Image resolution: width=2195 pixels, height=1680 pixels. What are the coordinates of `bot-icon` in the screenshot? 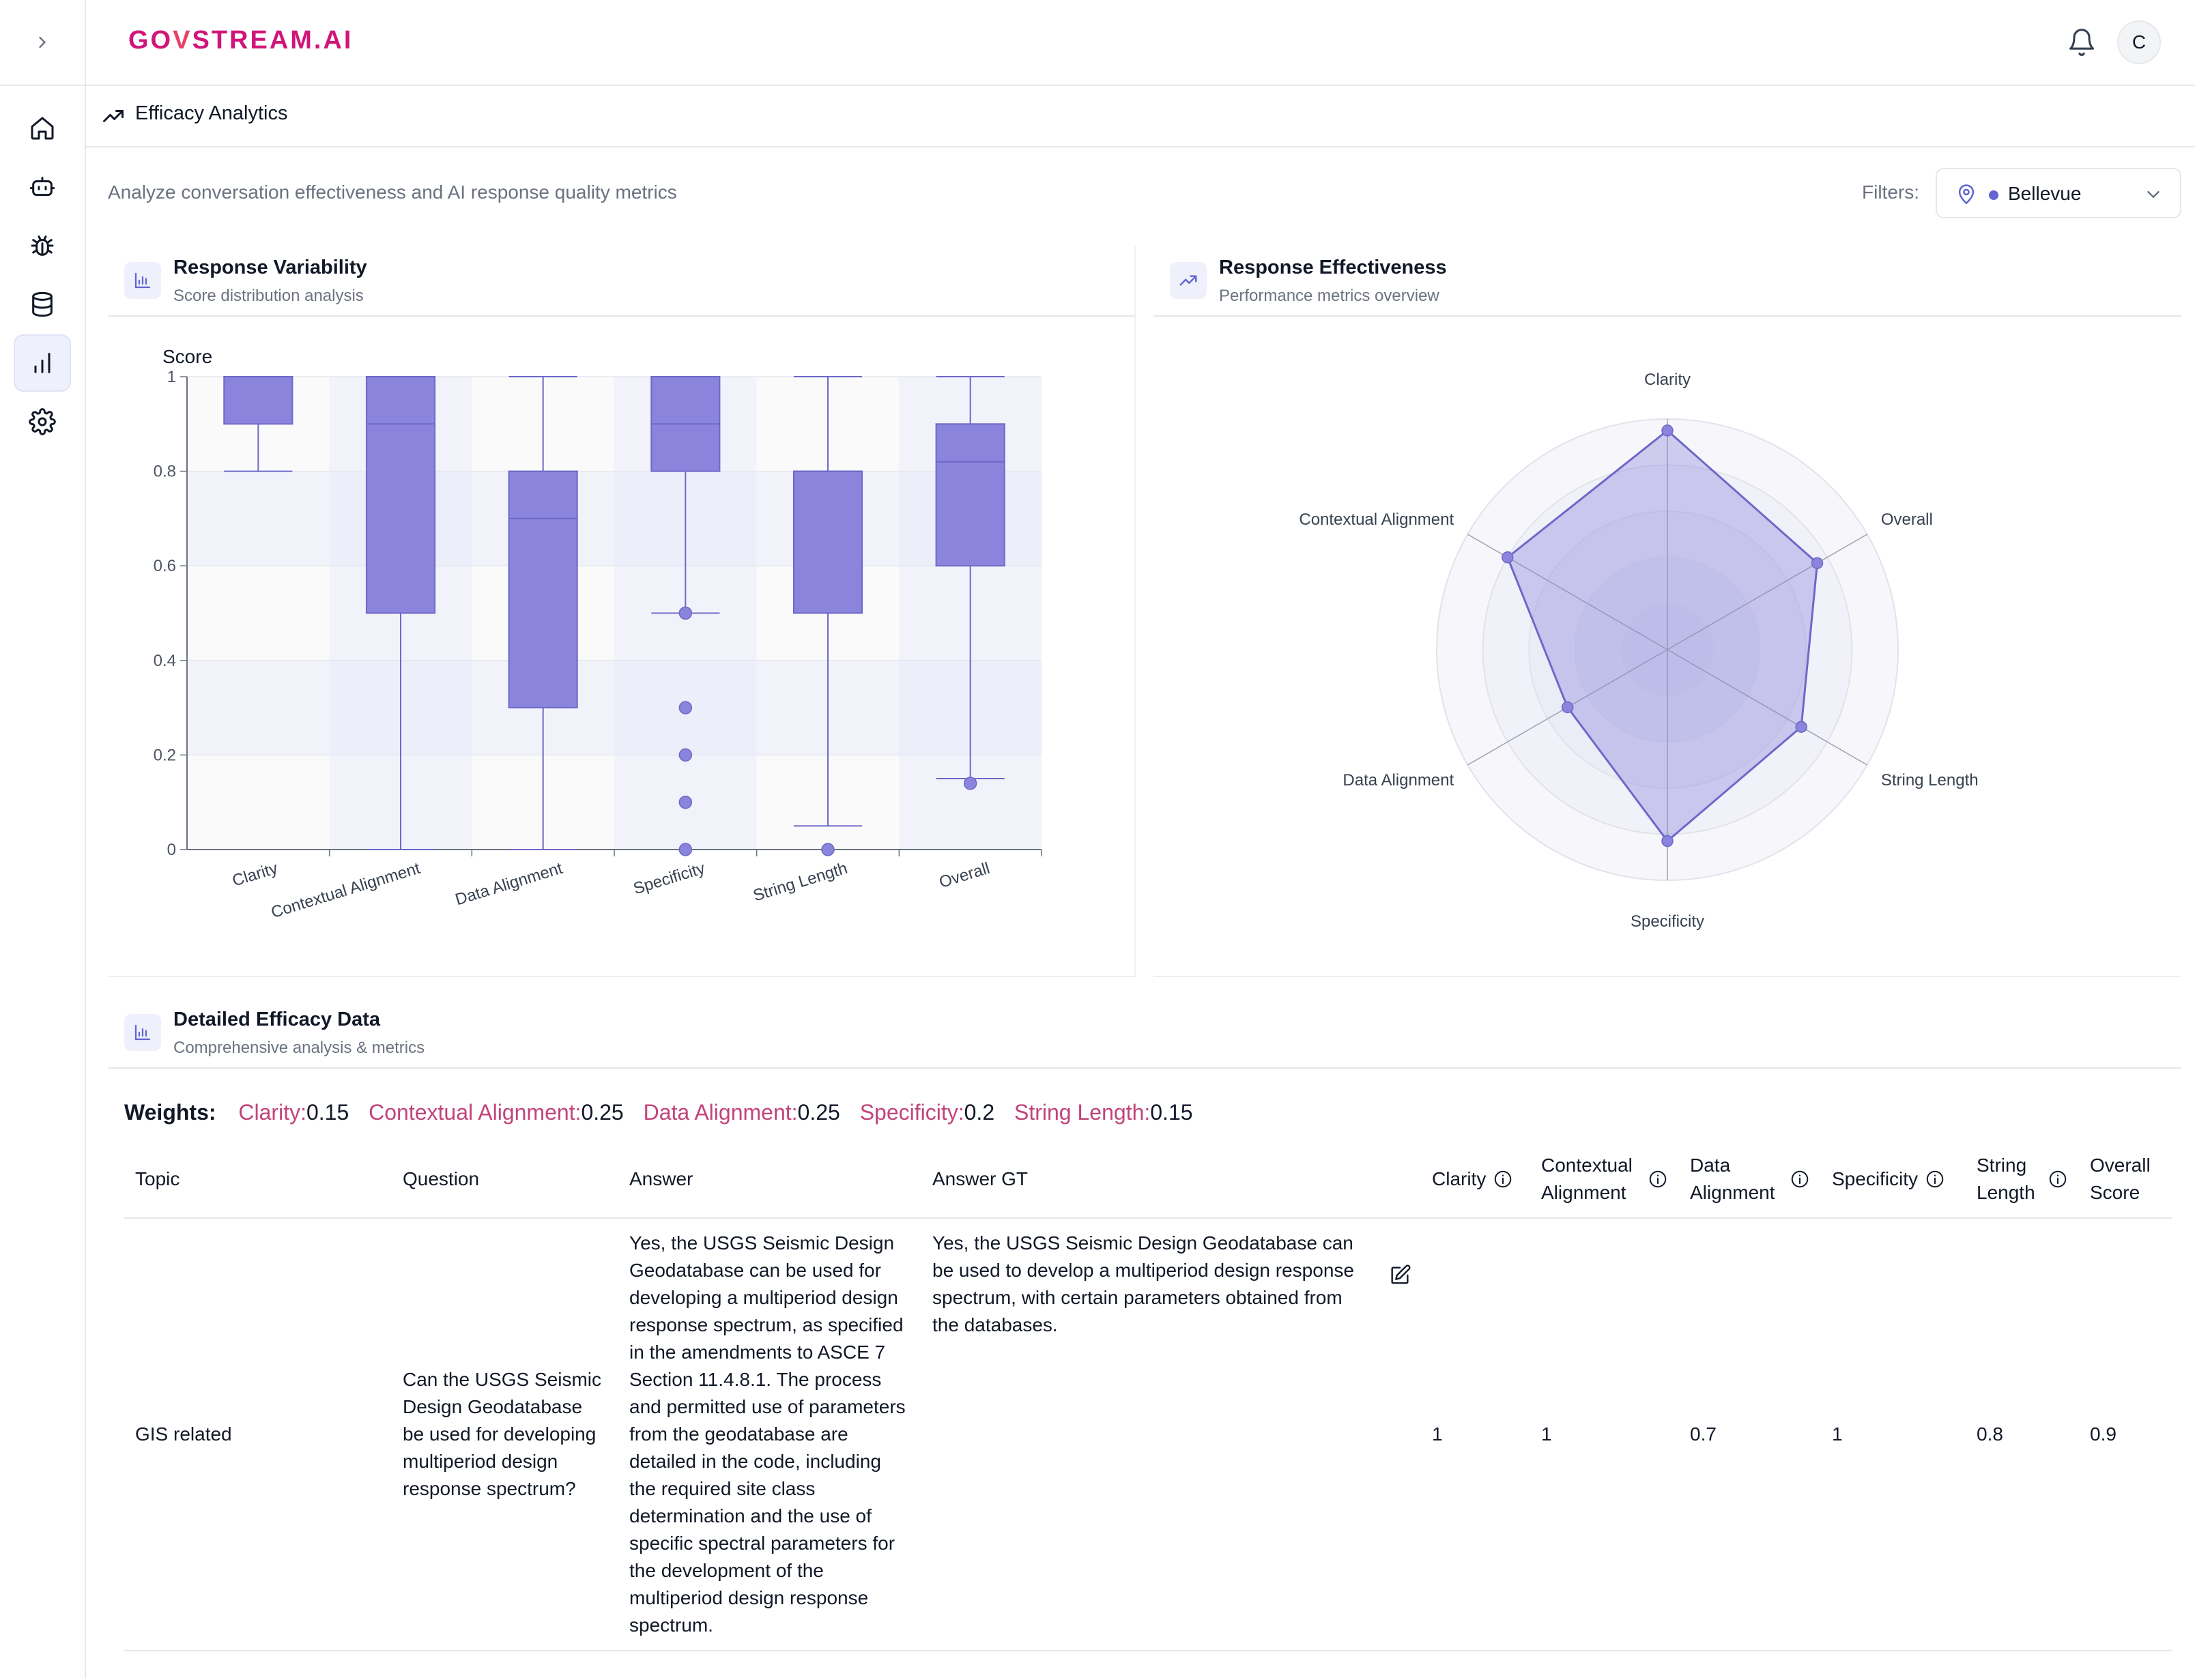 It's located at (42, 187).